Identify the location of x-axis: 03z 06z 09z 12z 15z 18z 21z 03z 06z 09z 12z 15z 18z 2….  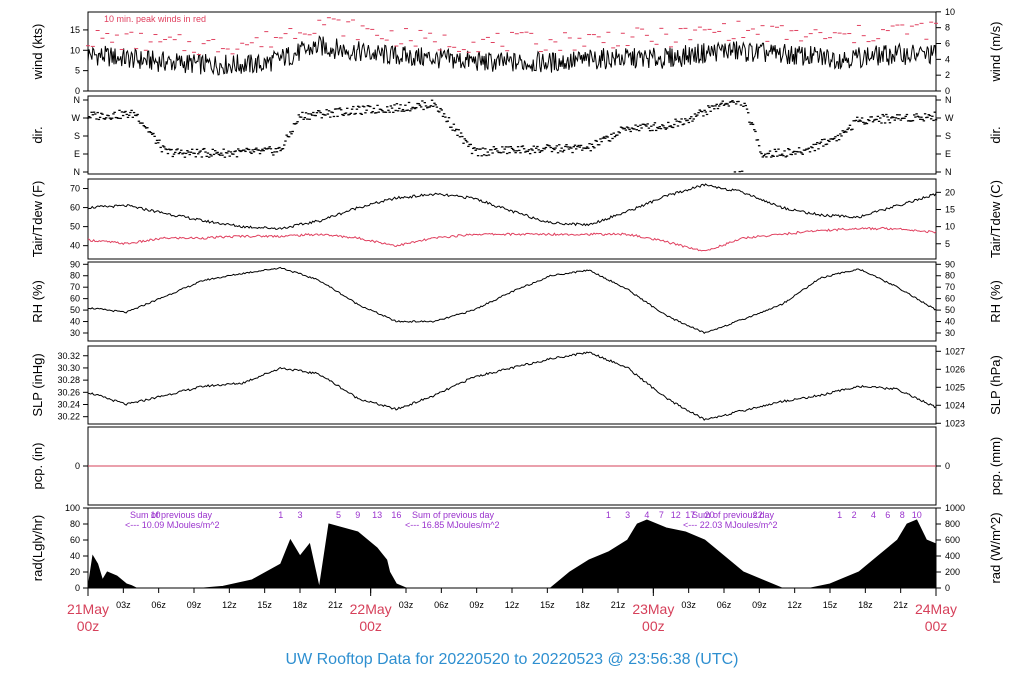
(512, 611).